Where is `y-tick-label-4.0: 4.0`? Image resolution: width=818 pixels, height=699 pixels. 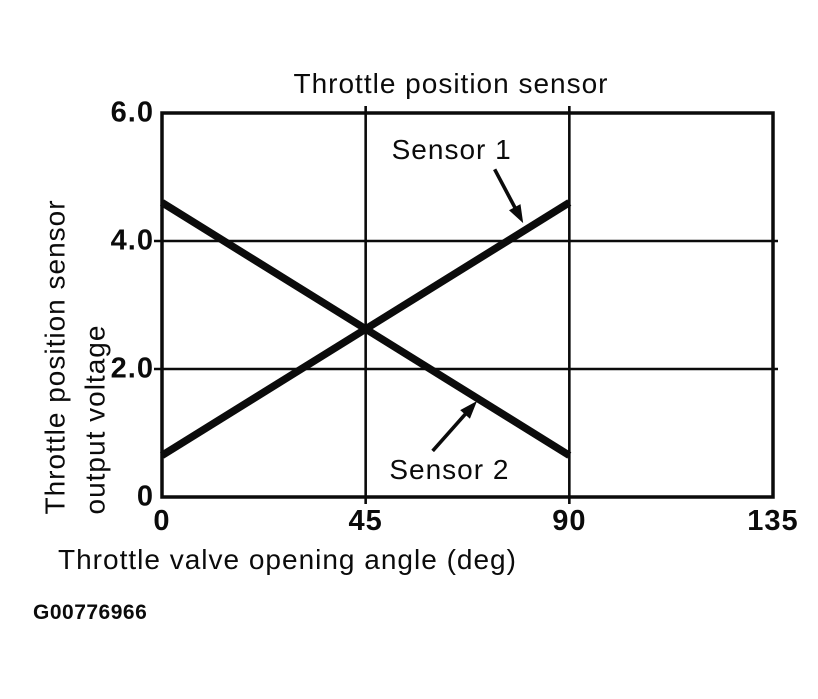 y-tick-label-4.0: 4.0 is located at coordinates (132, 240).